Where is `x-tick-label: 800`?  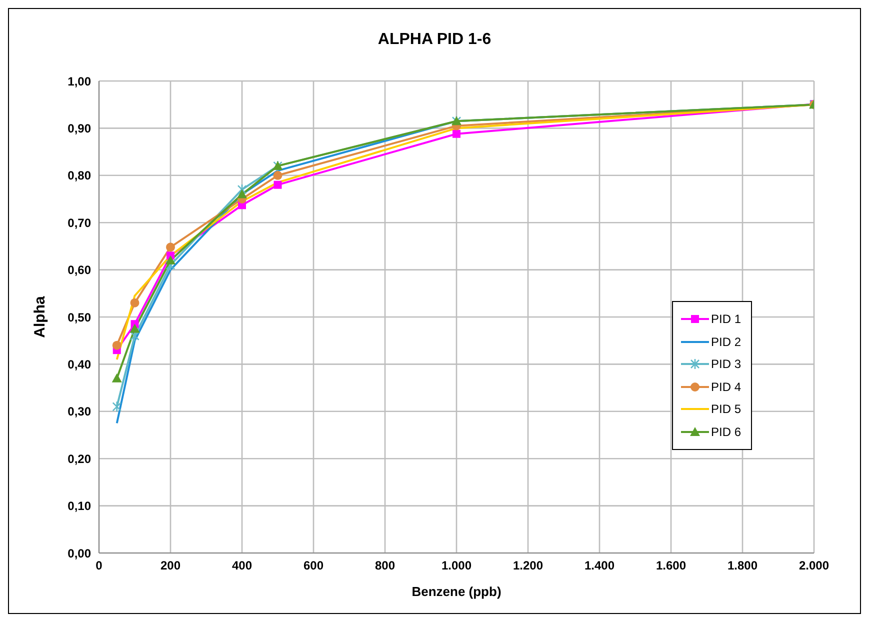
x-tick-label: 800 is located at coordinates (385, 565).